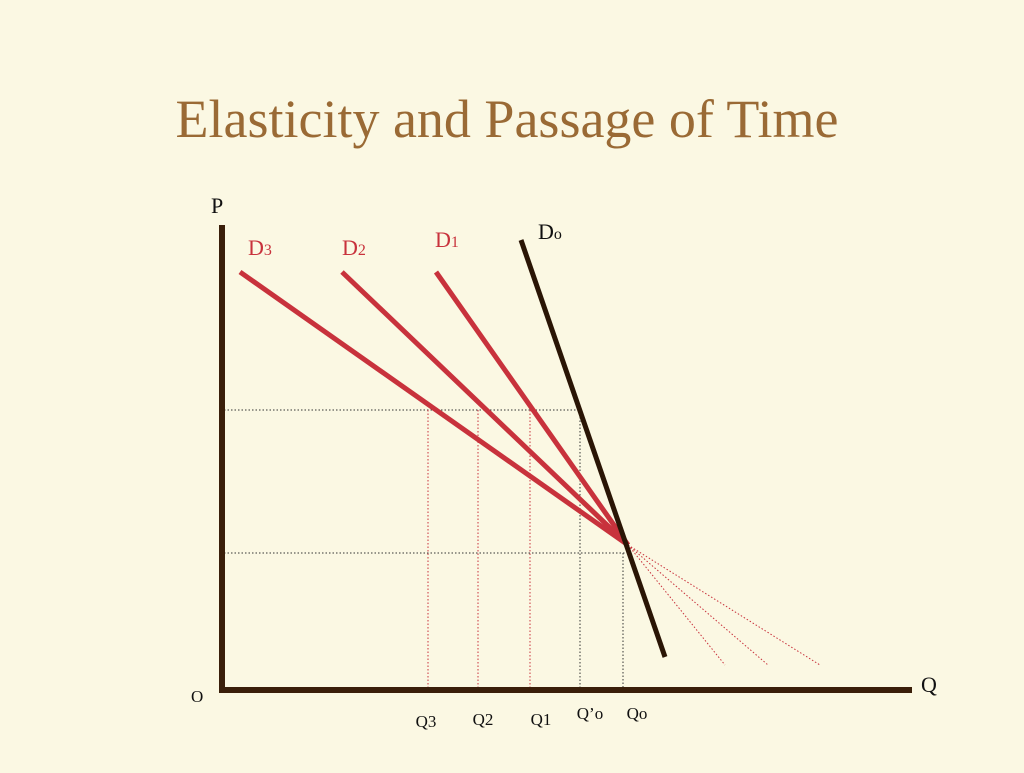 The width and height of the screenshot is (1024, 773). What do you see at coordinates (197, 696) in the screenshot?
I see `origin-label: O` at bounding box center [197, 696].